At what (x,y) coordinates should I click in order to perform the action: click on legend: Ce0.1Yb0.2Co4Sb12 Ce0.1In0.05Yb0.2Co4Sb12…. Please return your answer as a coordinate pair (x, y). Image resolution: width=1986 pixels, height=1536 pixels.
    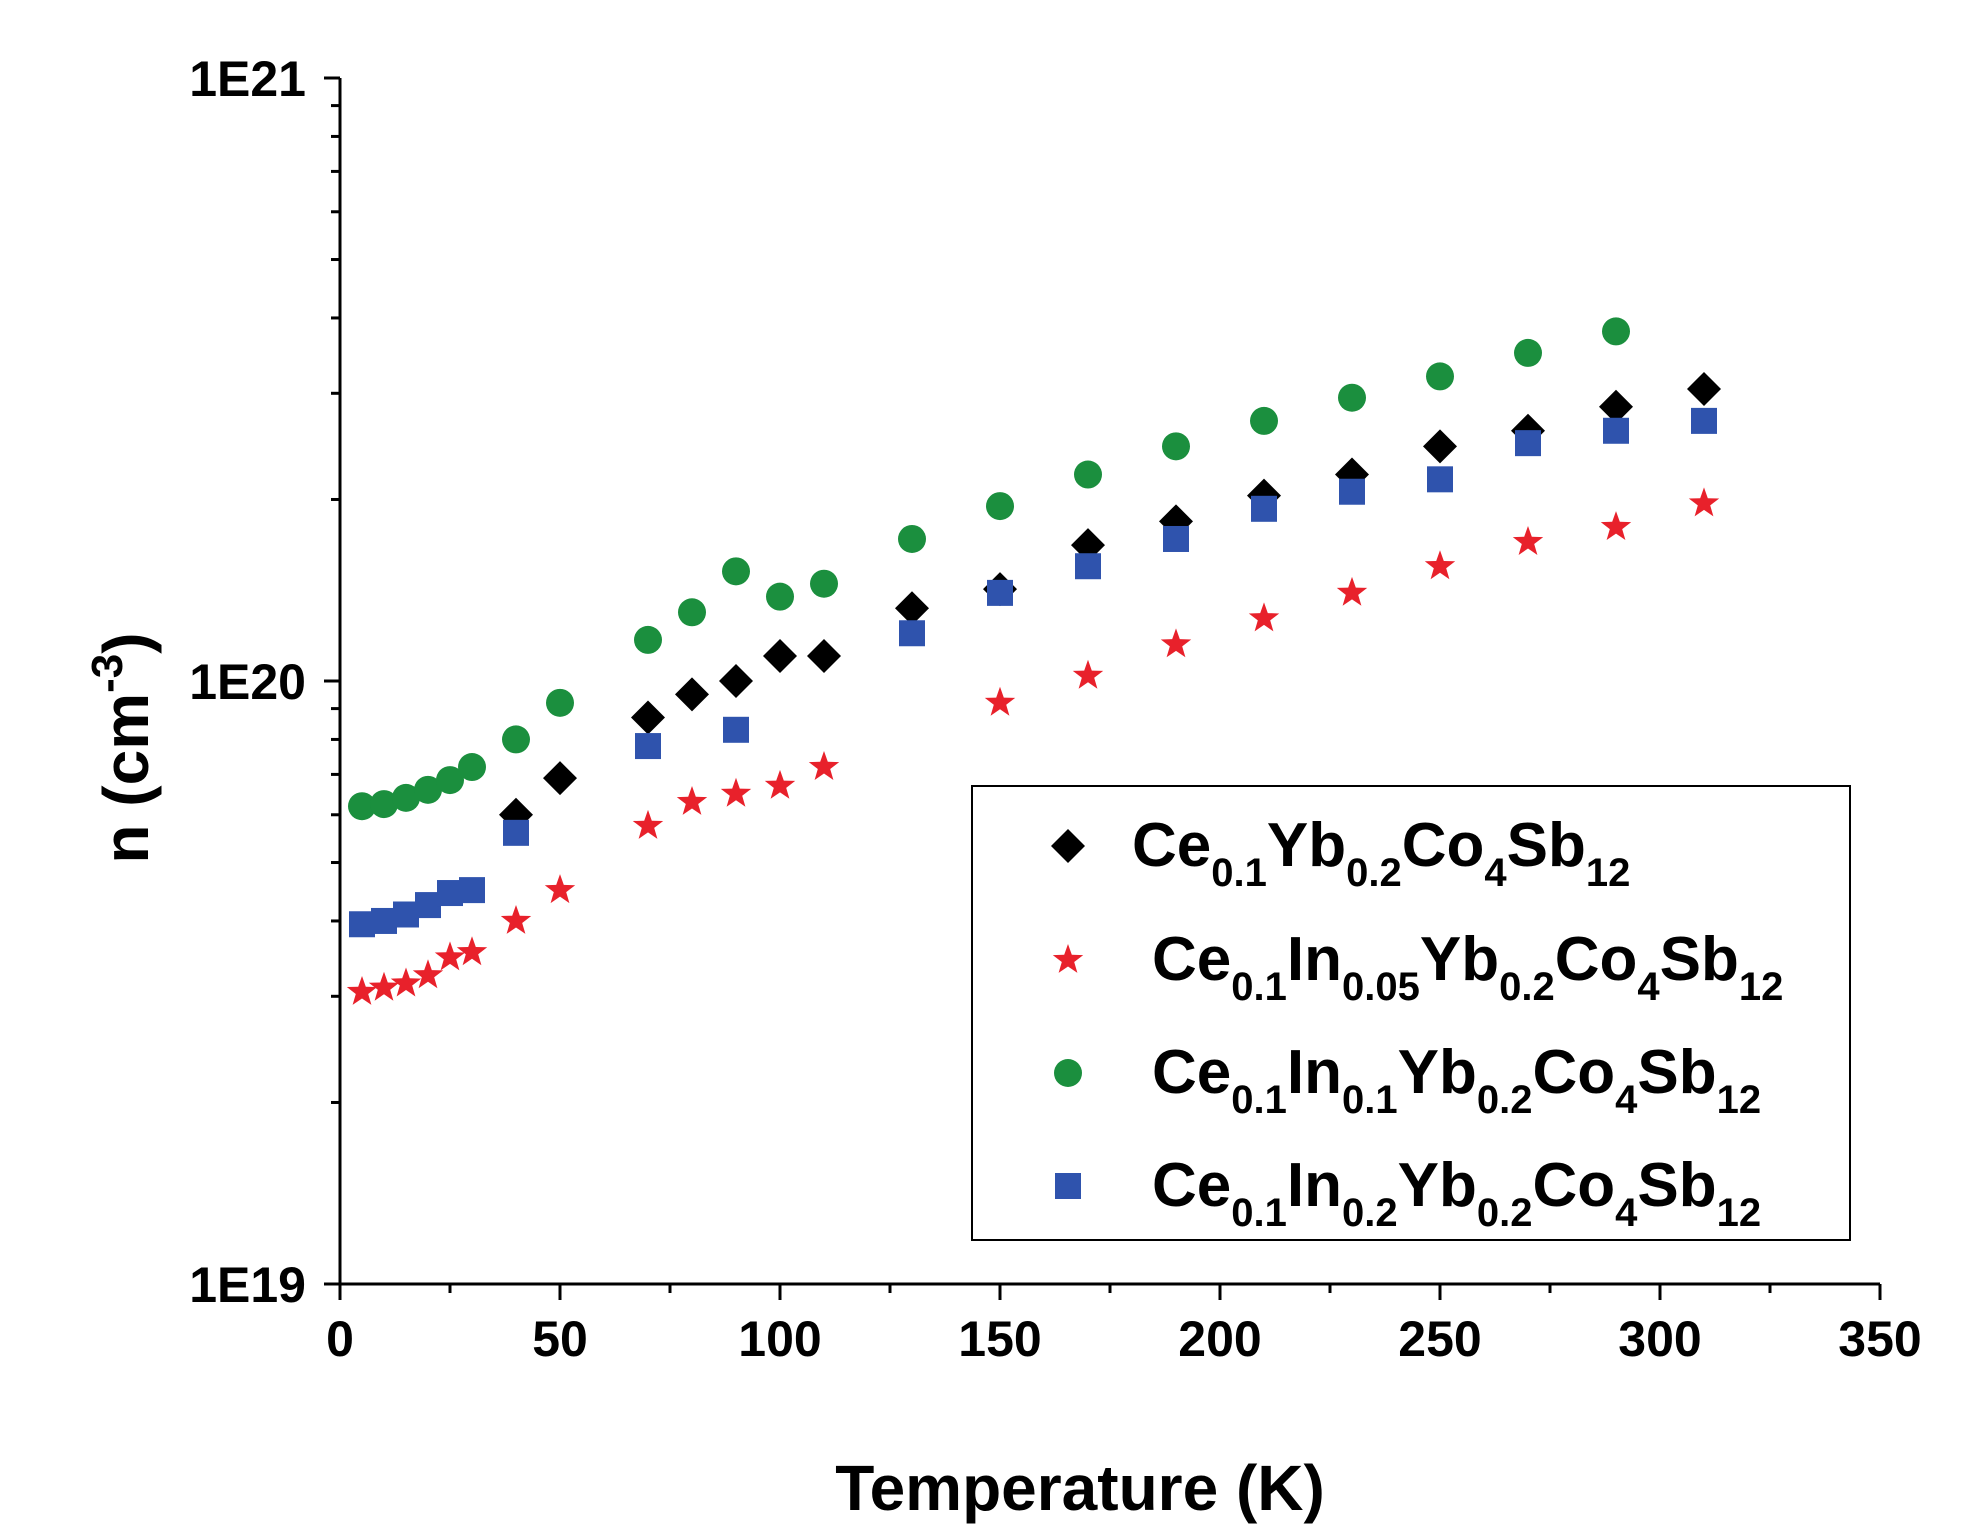
    Looking at the image, I should click on (1411, 1013).